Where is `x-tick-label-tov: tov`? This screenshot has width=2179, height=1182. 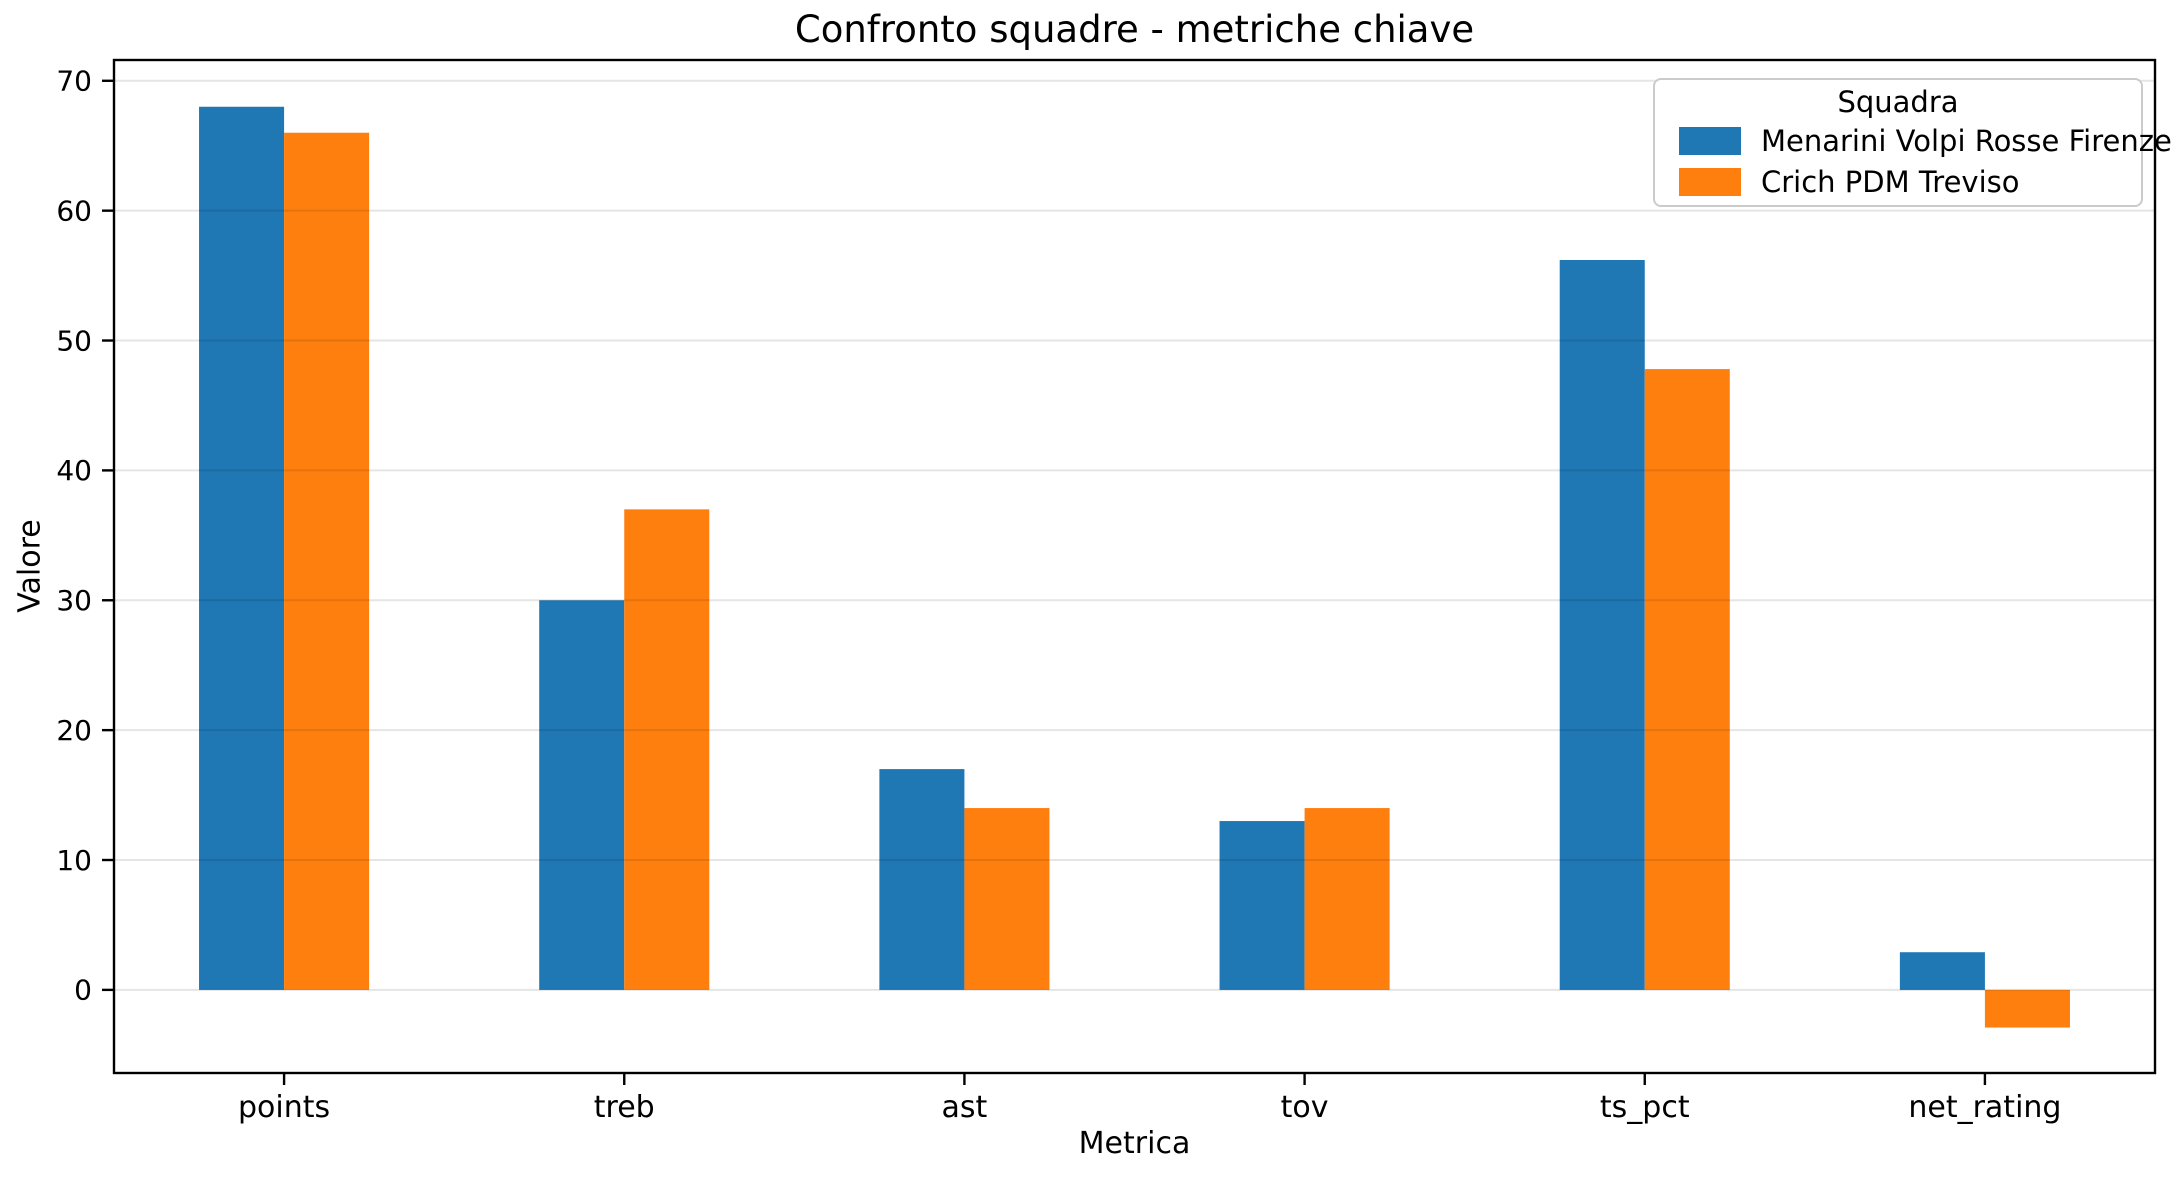
x-tick-label-tov: tov is located at coordinates (1305, 1107).